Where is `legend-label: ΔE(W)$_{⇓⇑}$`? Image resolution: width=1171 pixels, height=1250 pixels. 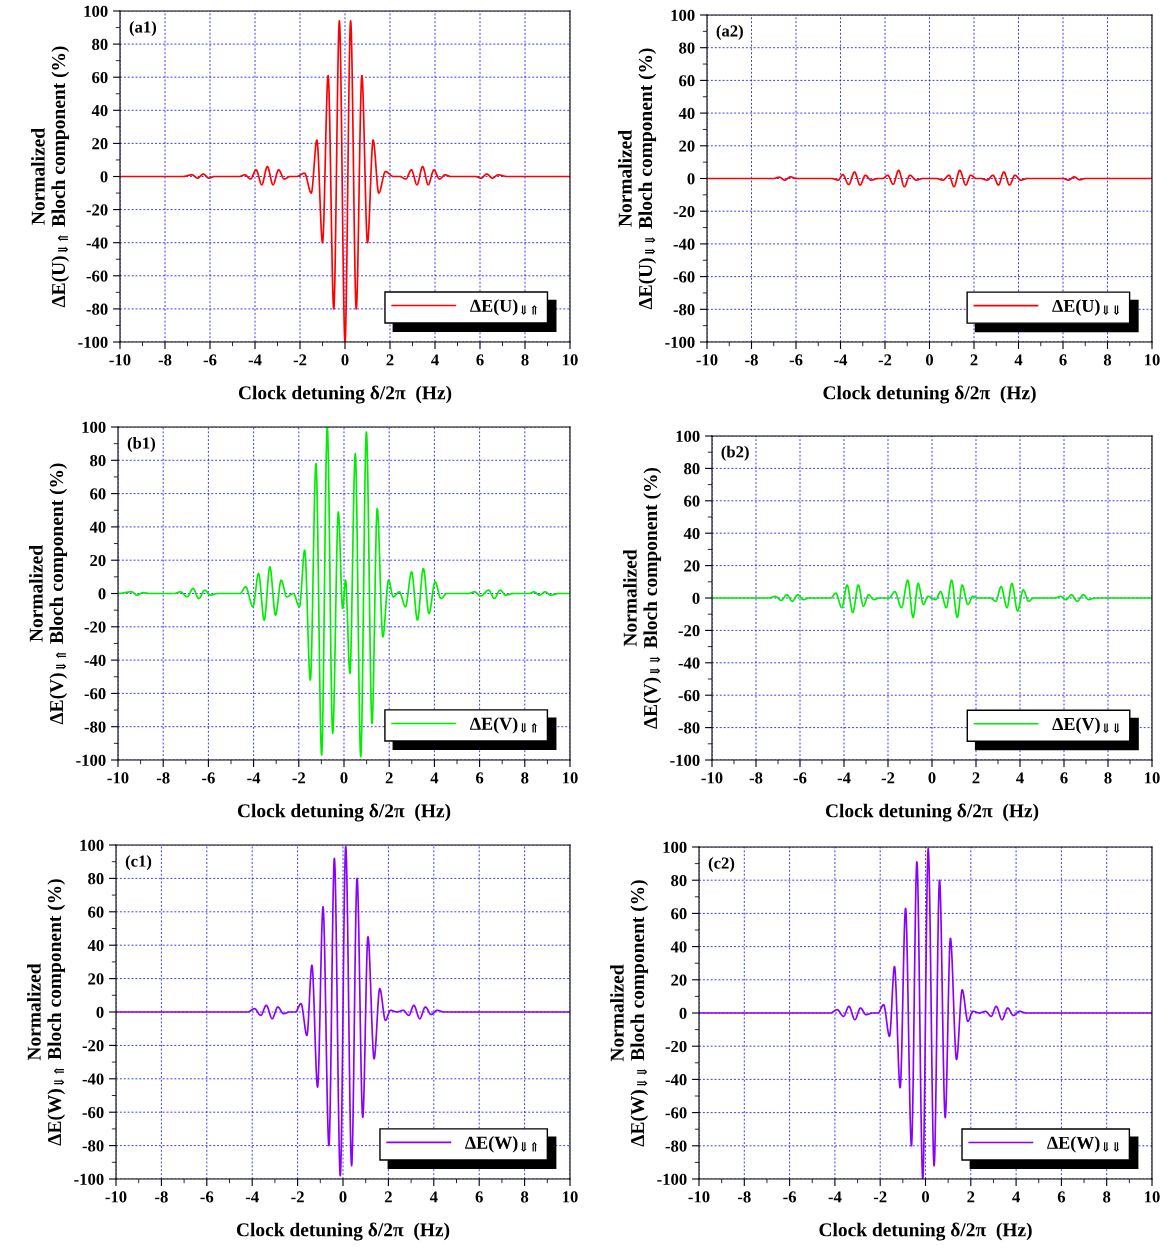
legend-label: ΔE(W)$_{⇓⇑}$ is located at coordinates (501, 1144).